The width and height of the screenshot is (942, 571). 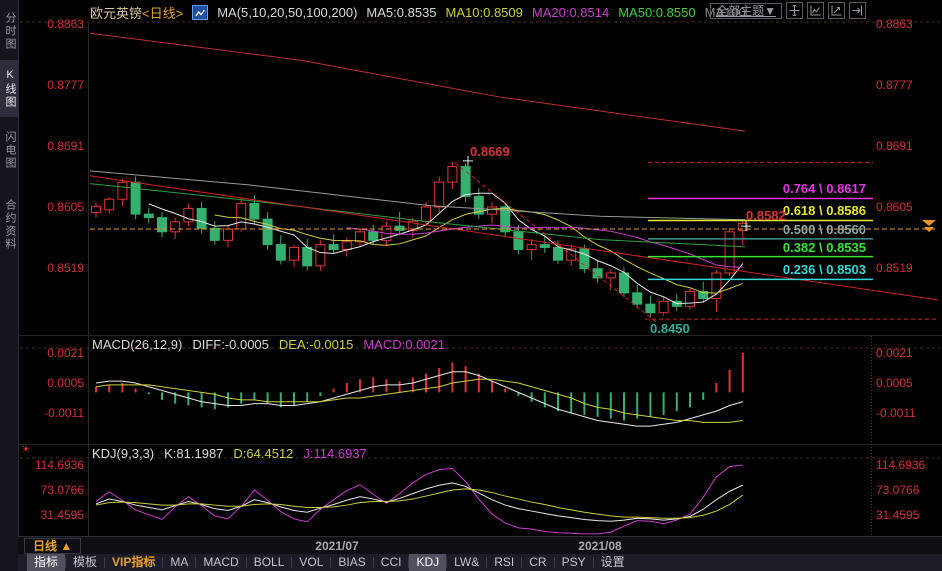 I want to click on x-axis-row: 日线 ▲ 2021/07 2021/08, so click(x=480, y=545).